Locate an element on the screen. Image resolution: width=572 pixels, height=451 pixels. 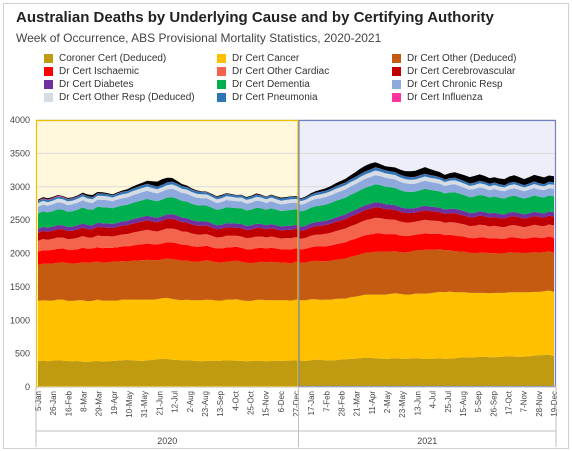
legend-label: Dr Cert Pneumonia is located at coordinates (275, 97).